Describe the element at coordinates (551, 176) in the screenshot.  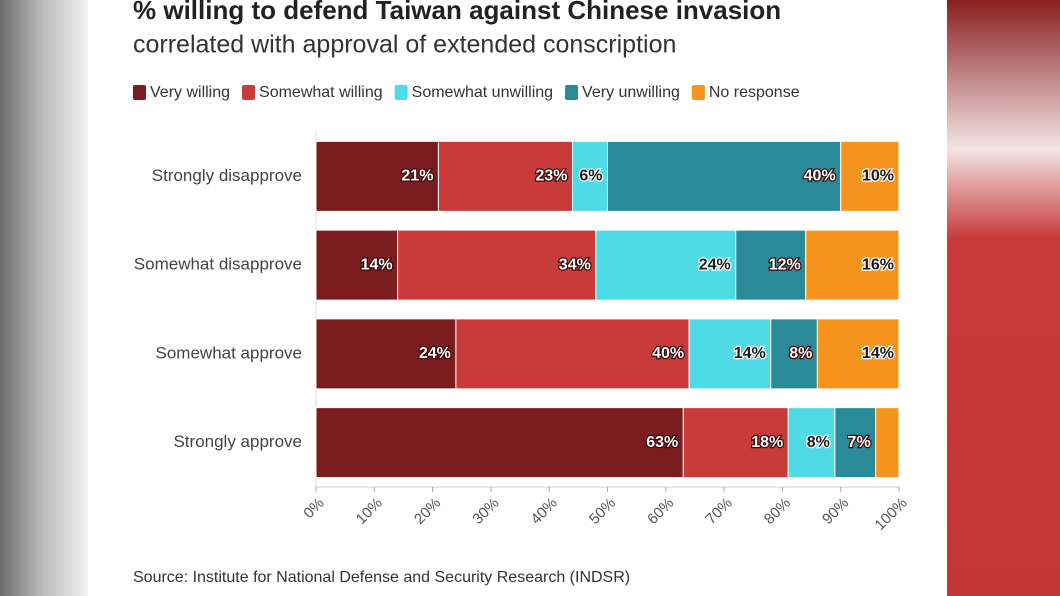
I see `data-label: 23%` at that location.